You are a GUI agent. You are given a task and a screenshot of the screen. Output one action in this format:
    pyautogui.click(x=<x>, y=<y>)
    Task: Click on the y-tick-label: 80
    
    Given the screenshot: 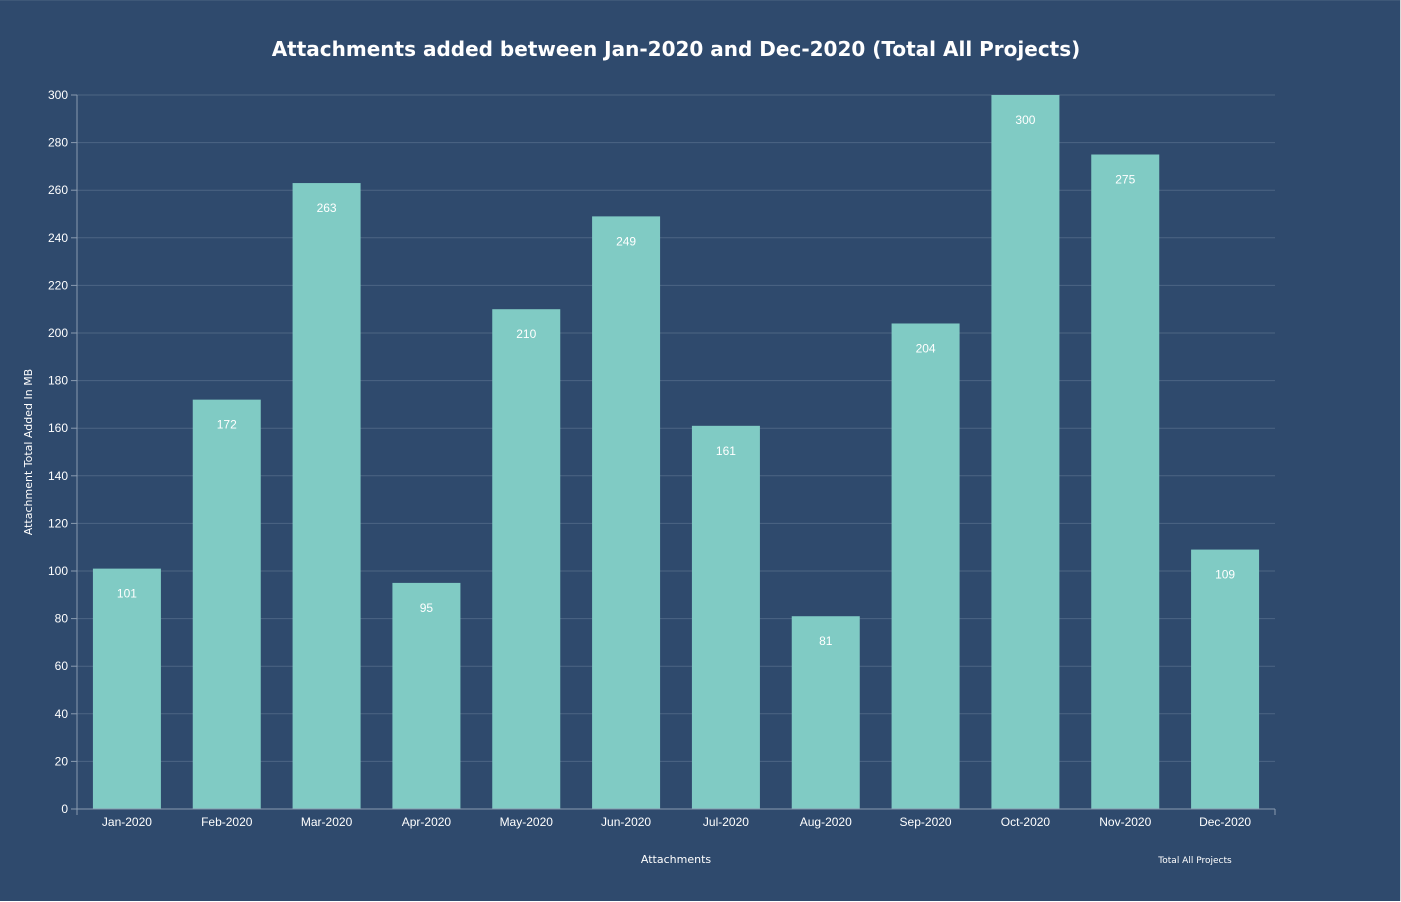 What is the action you would take?
    pyautogui.click(x=62, y=619)
    